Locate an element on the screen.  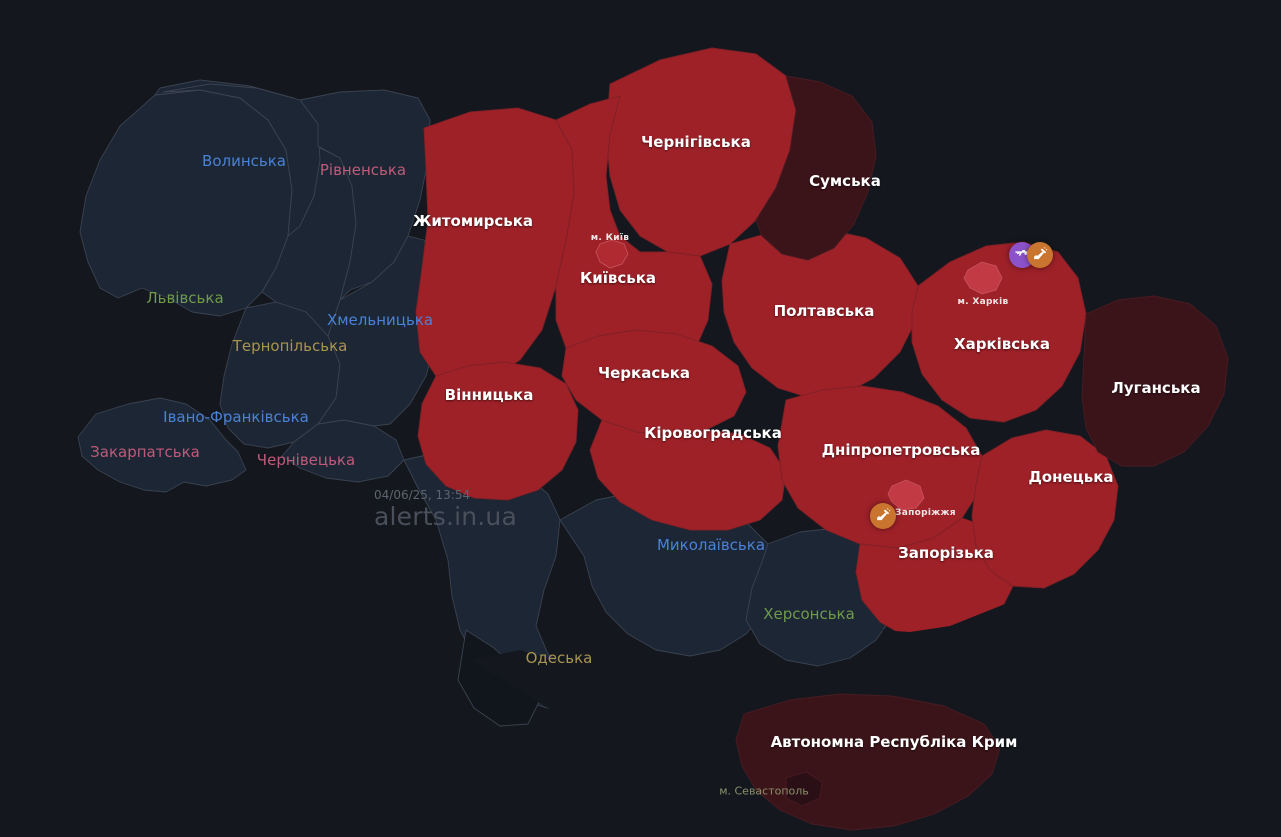
sea-cutout-azov is located at coordinates (970, 617).